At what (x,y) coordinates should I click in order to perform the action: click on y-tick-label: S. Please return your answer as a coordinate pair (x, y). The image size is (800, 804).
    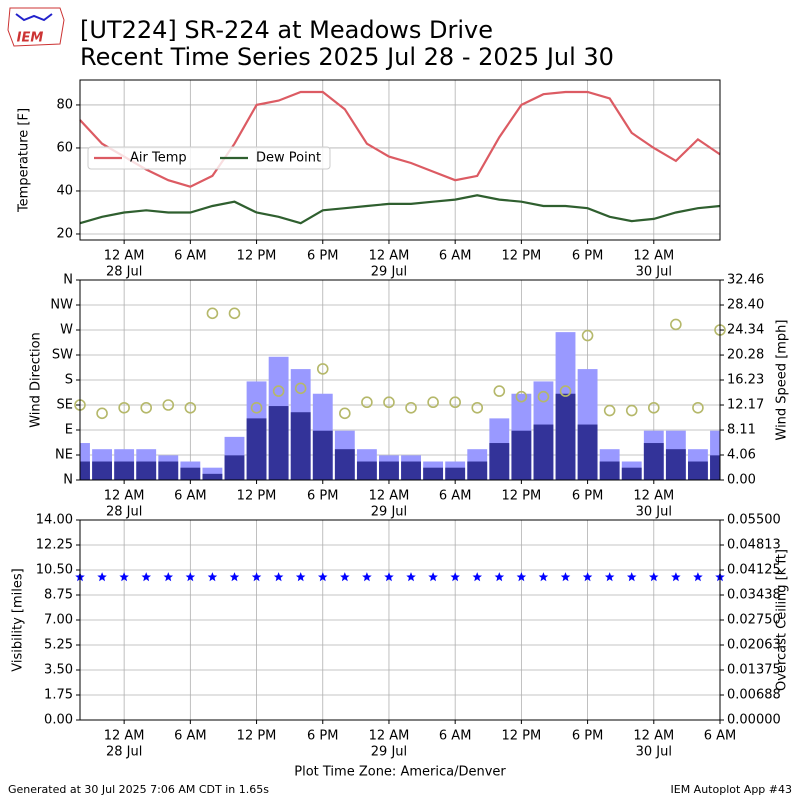
    Looking at the image, I should click on (69, 380).